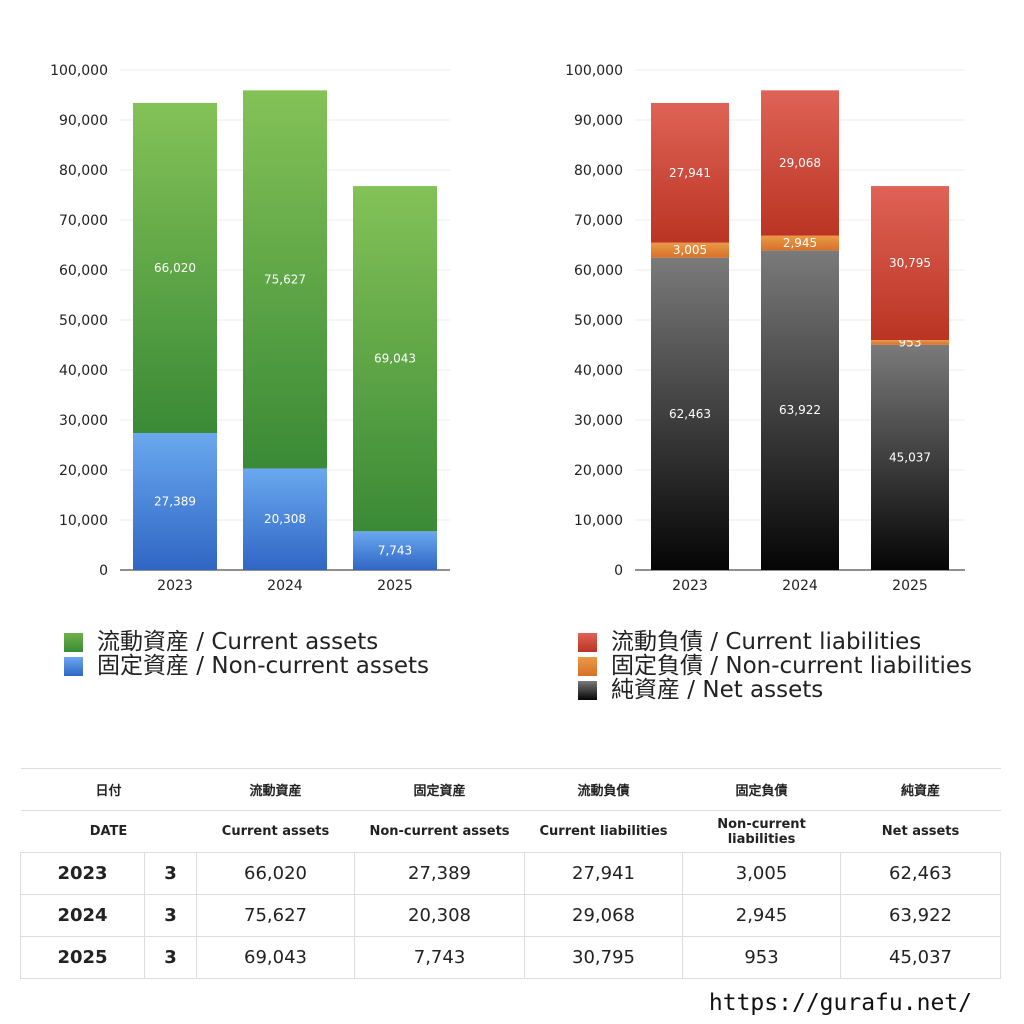  Describe the element at coordinates (263, 666) in the screenshot. I see `legend-label: 固定資産 / Non-current assets` at that location.